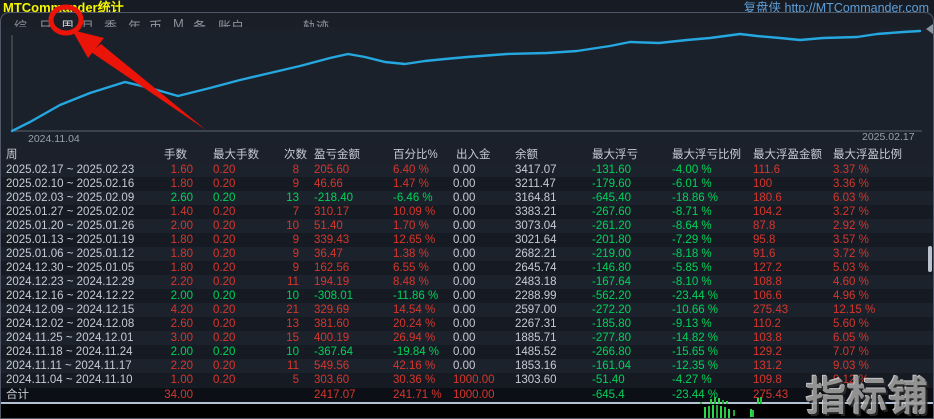  Describe the element at coordinates (851, 184) in the screenshot. I see `cell: 3.36 %` at that location.